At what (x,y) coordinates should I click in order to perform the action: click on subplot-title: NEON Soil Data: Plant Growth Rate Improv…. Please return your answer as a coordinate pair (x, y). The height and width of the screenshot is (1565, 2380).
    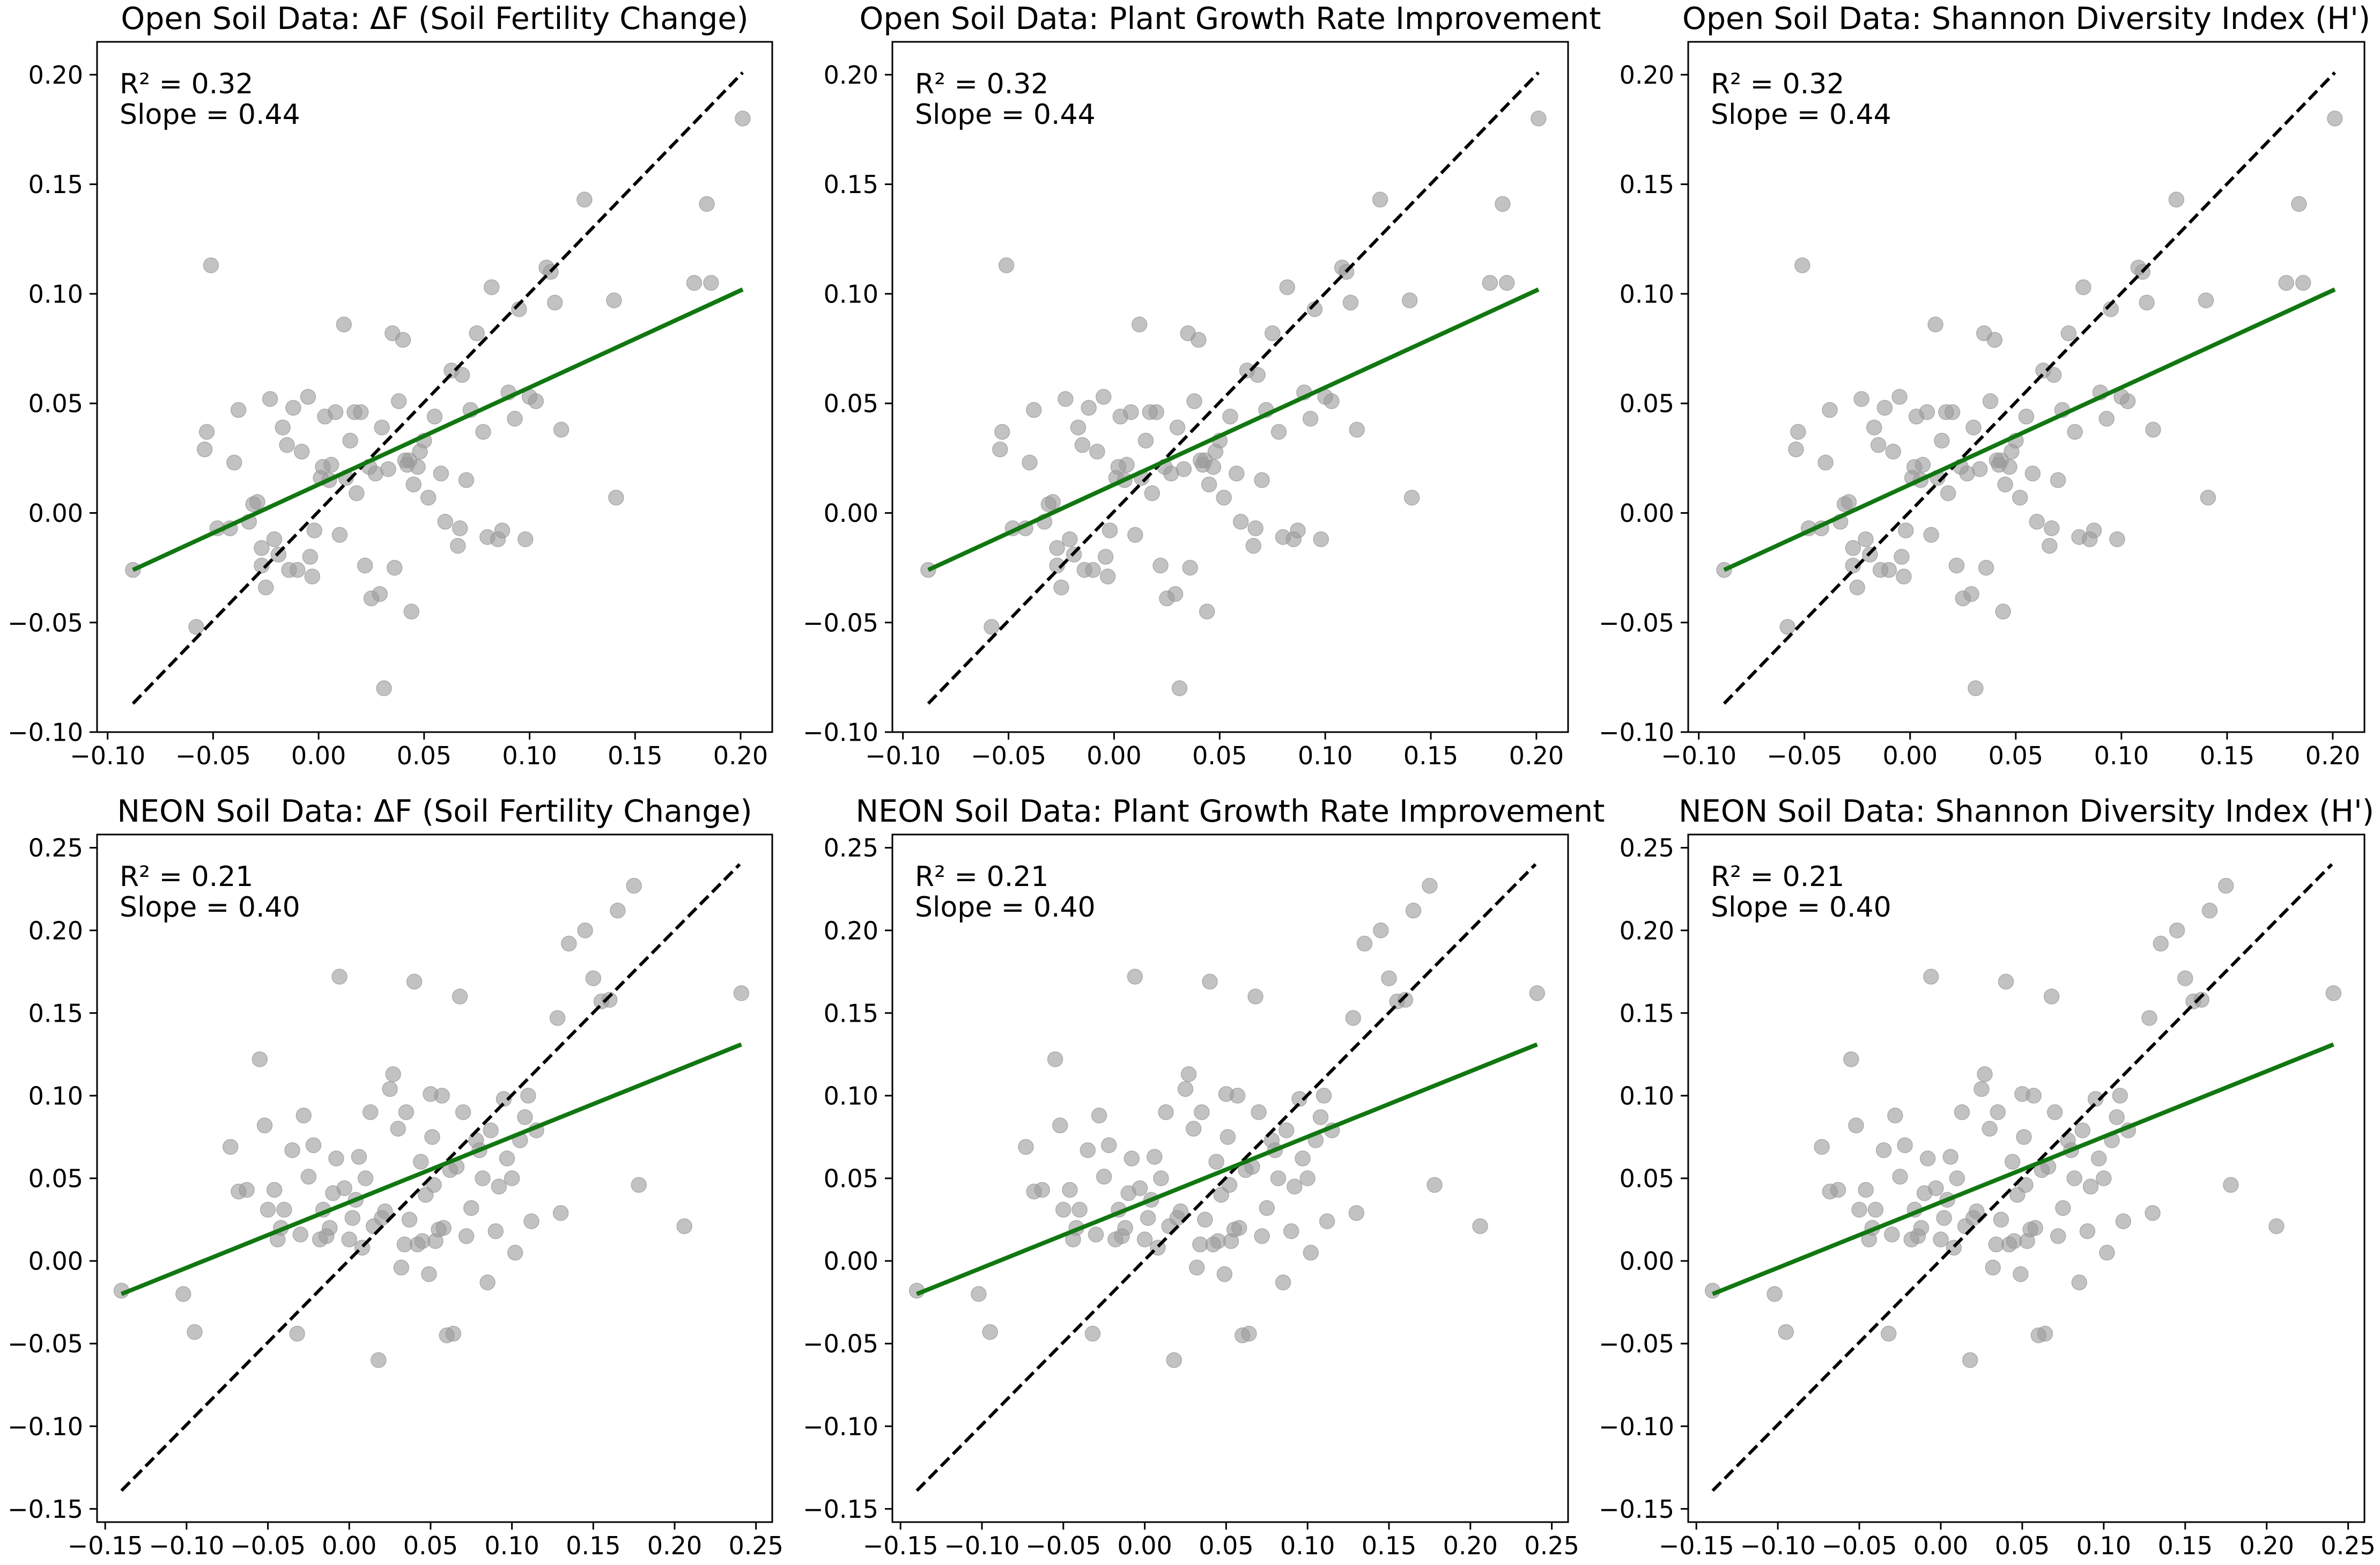
    Looking at the image, I should click on (1230, 811).